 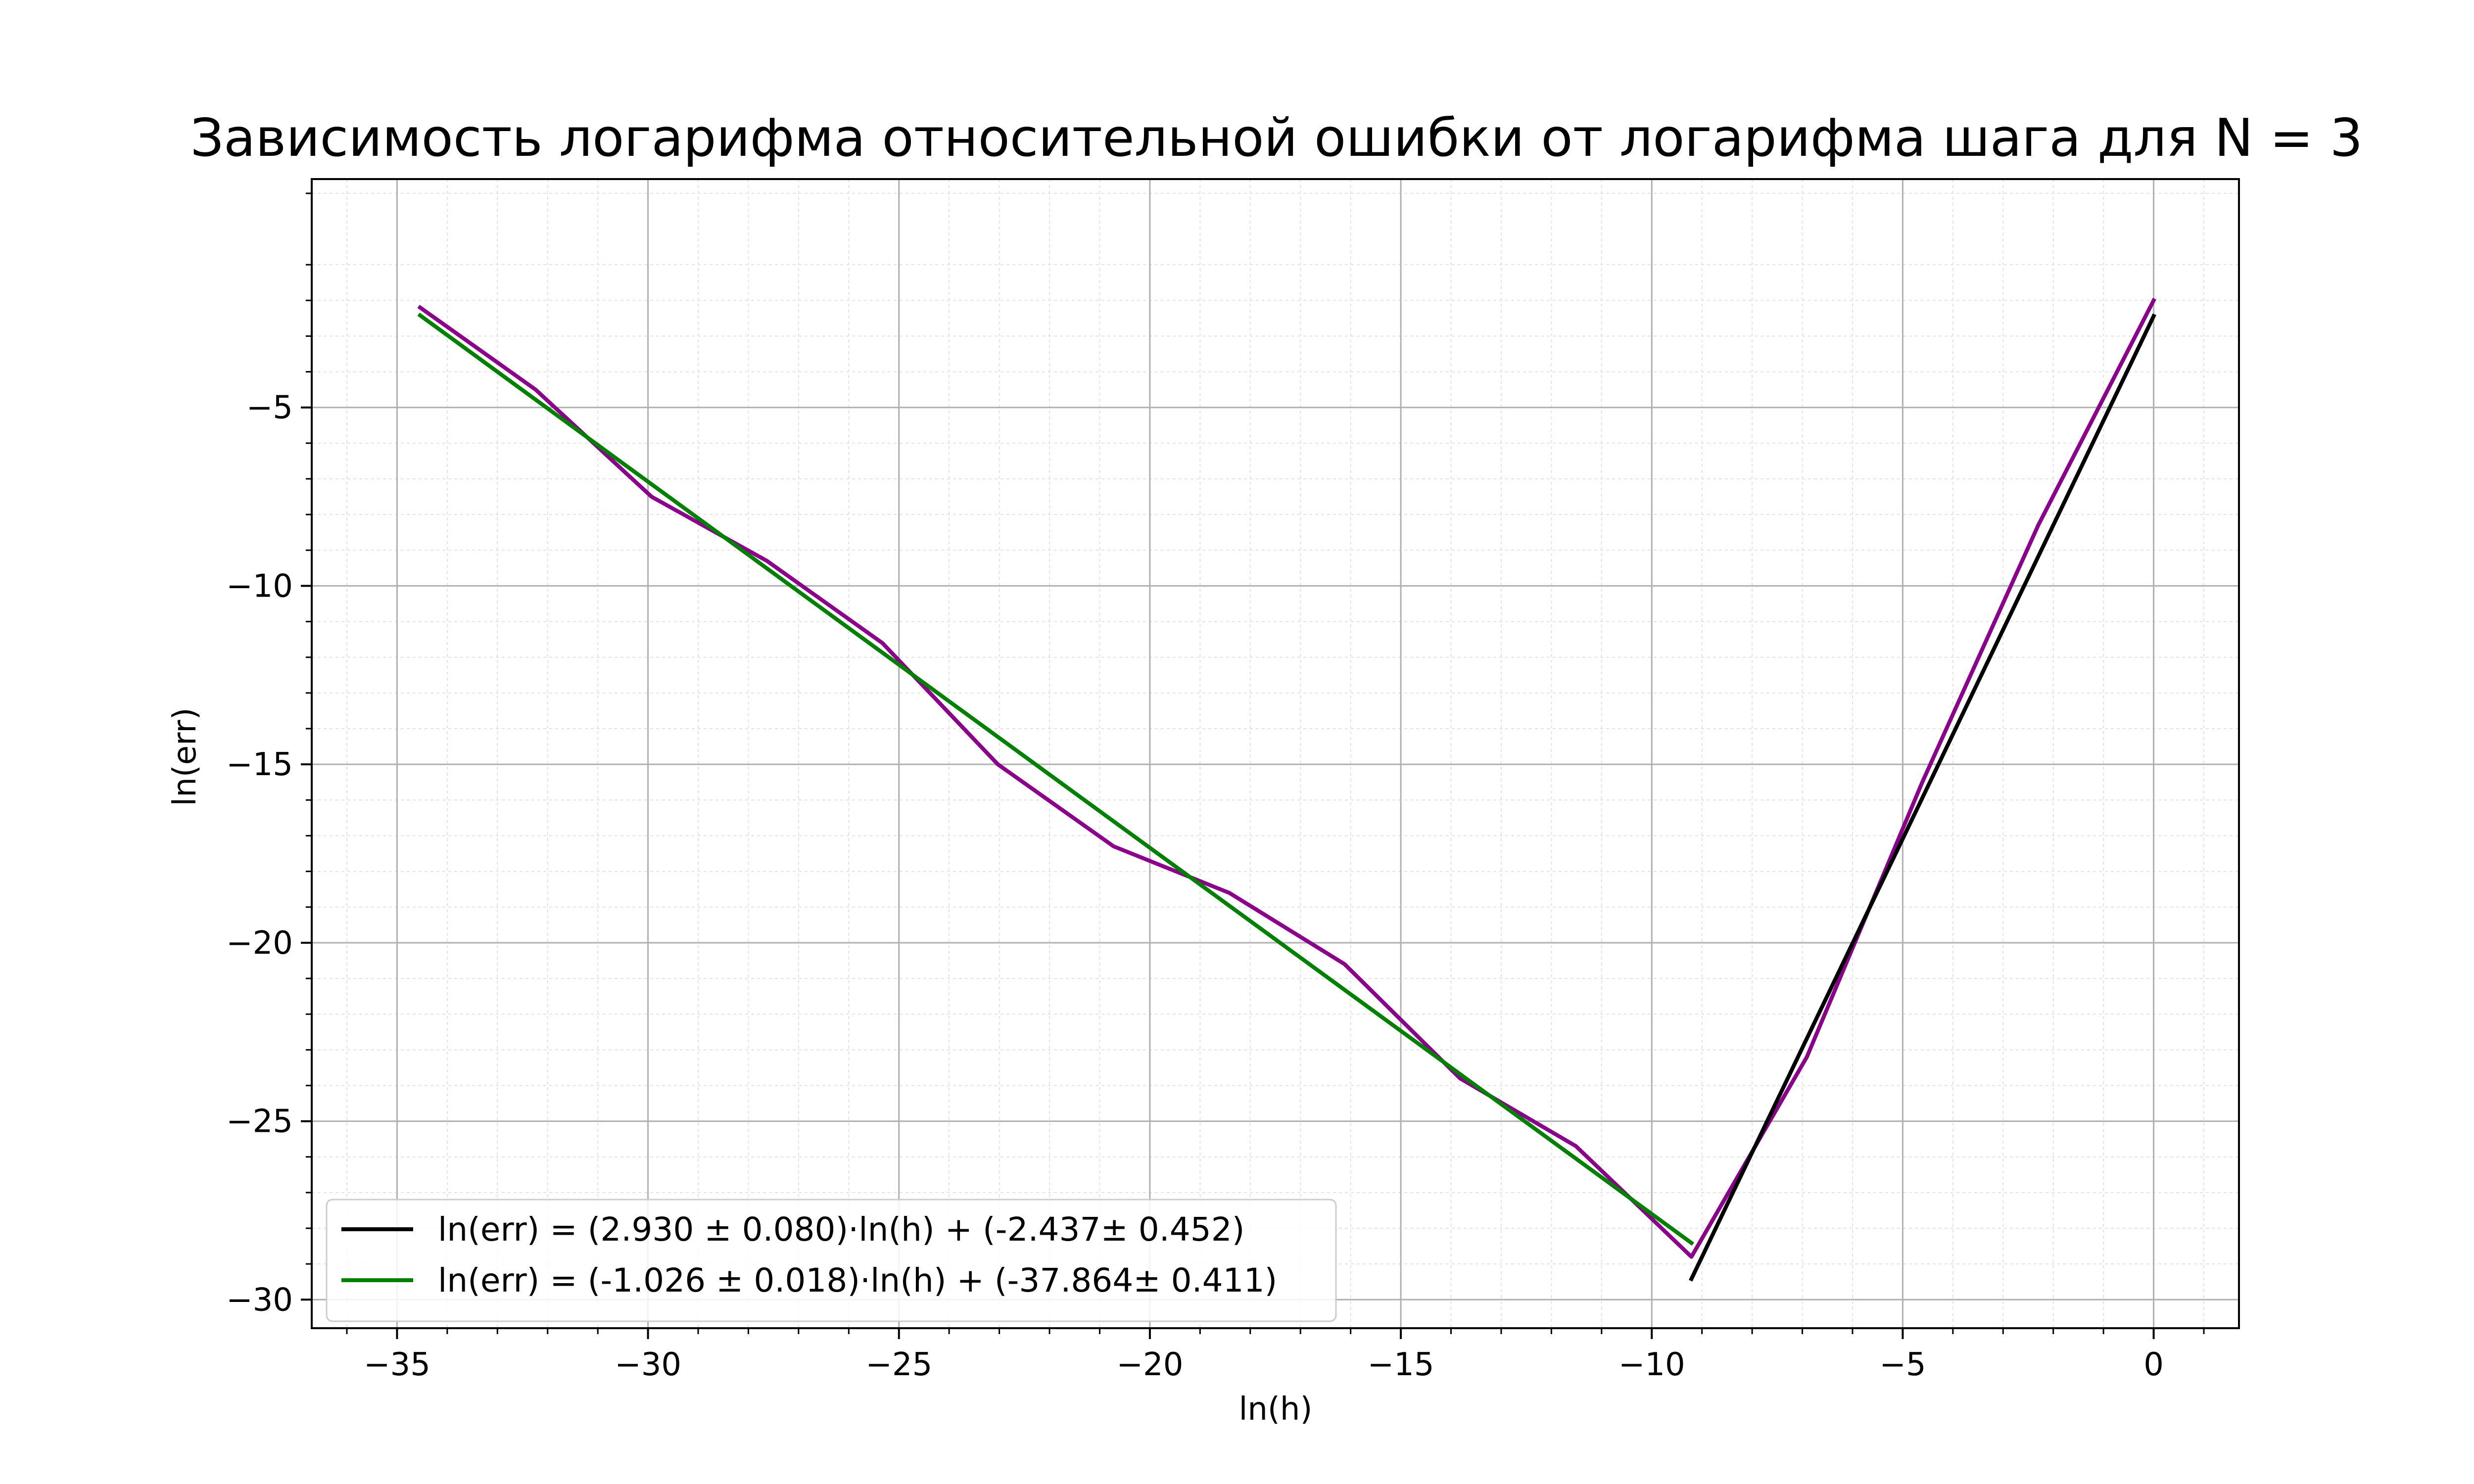 I want to click on y-tick-label: −25, so click(x=259, y=1122).